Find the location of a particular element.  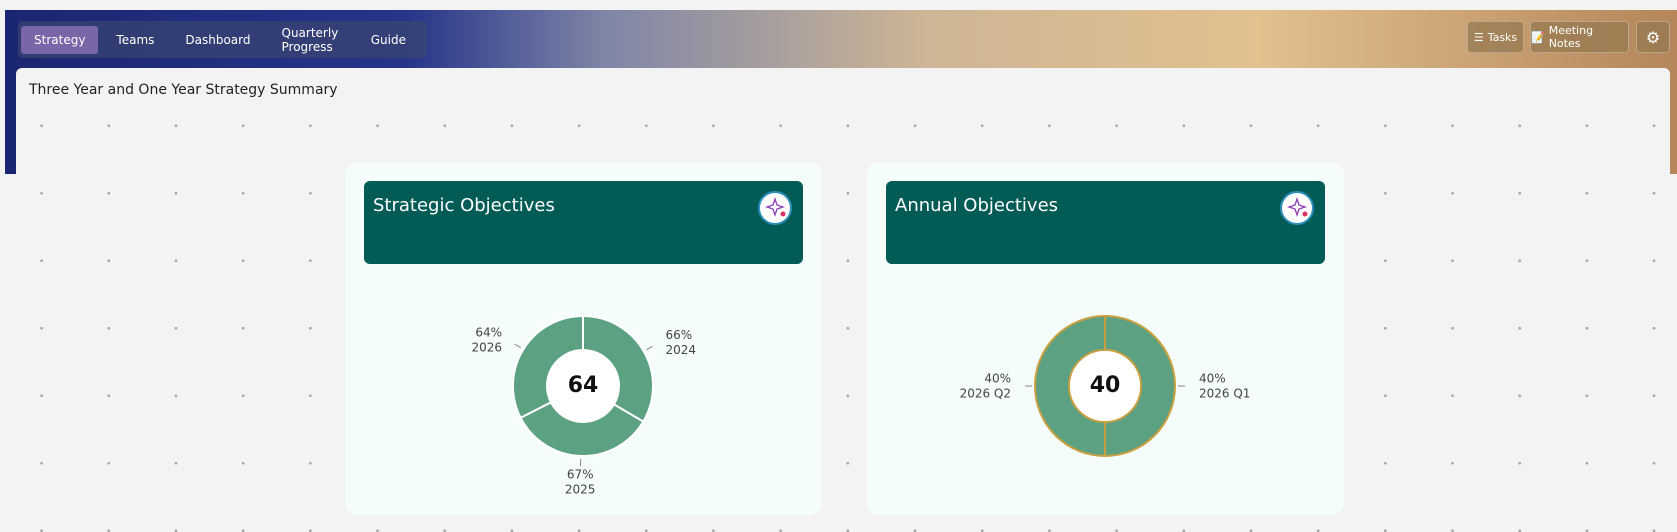

settings-button: ⚙ is located at coordinates (1653, 37).